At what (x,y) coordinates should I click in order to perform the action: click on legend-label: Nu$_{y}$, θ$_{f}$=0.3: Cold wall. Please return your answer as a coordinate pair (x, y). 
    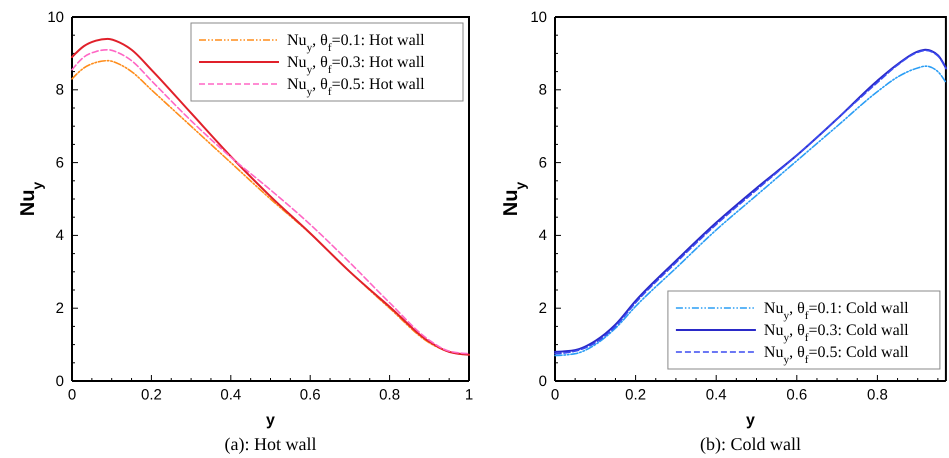
    Looking at the image, I should click on (837, 333).